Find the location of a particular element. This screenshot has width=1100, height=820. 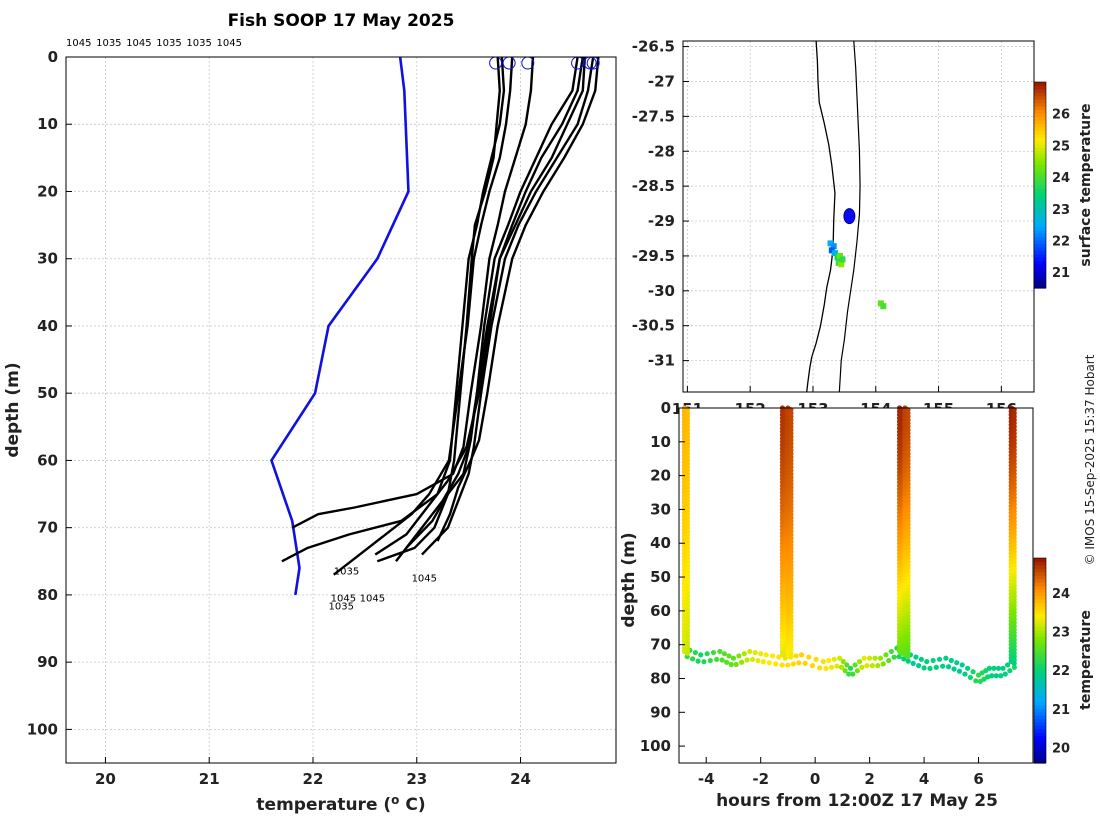

sst-point is located at coordinates (839, 255).